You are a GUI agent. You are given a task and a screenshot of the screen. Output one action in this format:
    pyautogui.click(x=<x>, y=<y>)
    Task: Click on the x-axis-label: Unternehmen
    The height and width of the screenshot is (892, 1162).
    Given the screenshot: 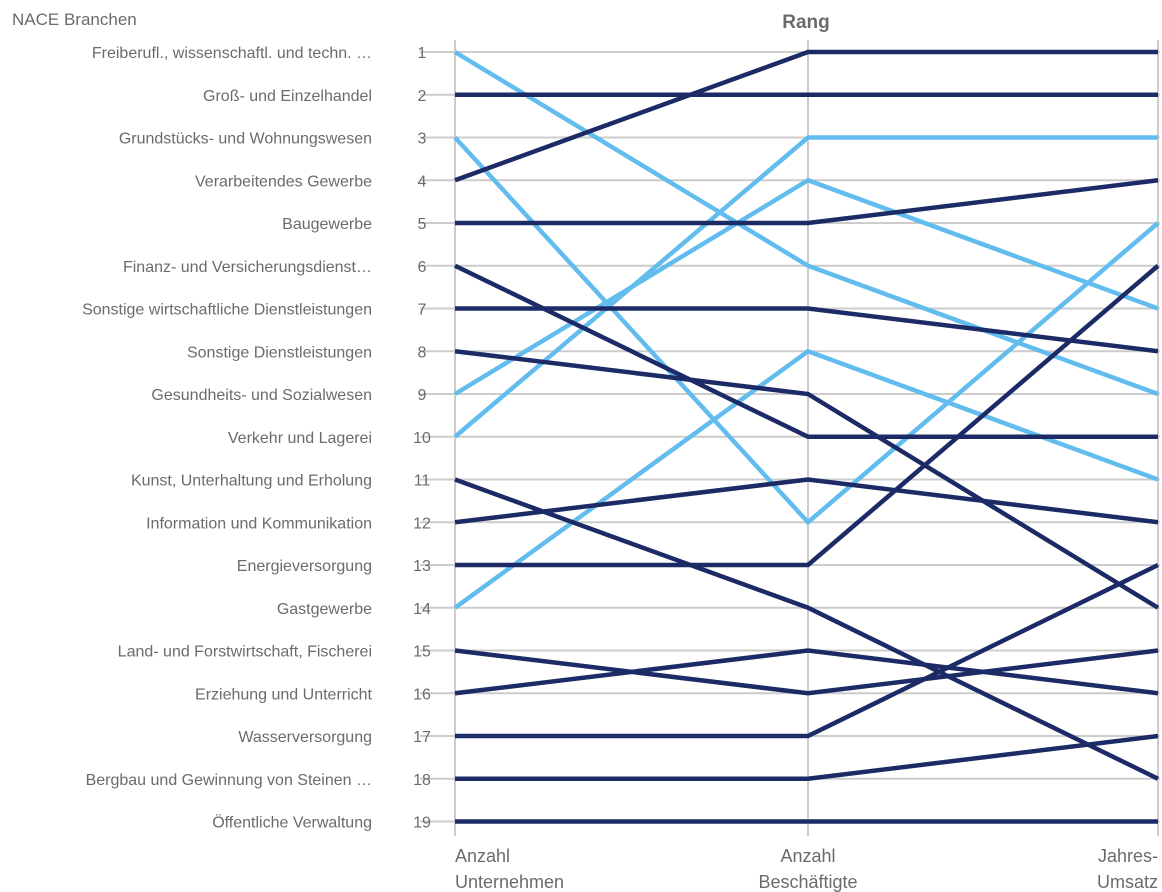 What is the action you would take?
    pyautogui.click(x=509, y=882)
    